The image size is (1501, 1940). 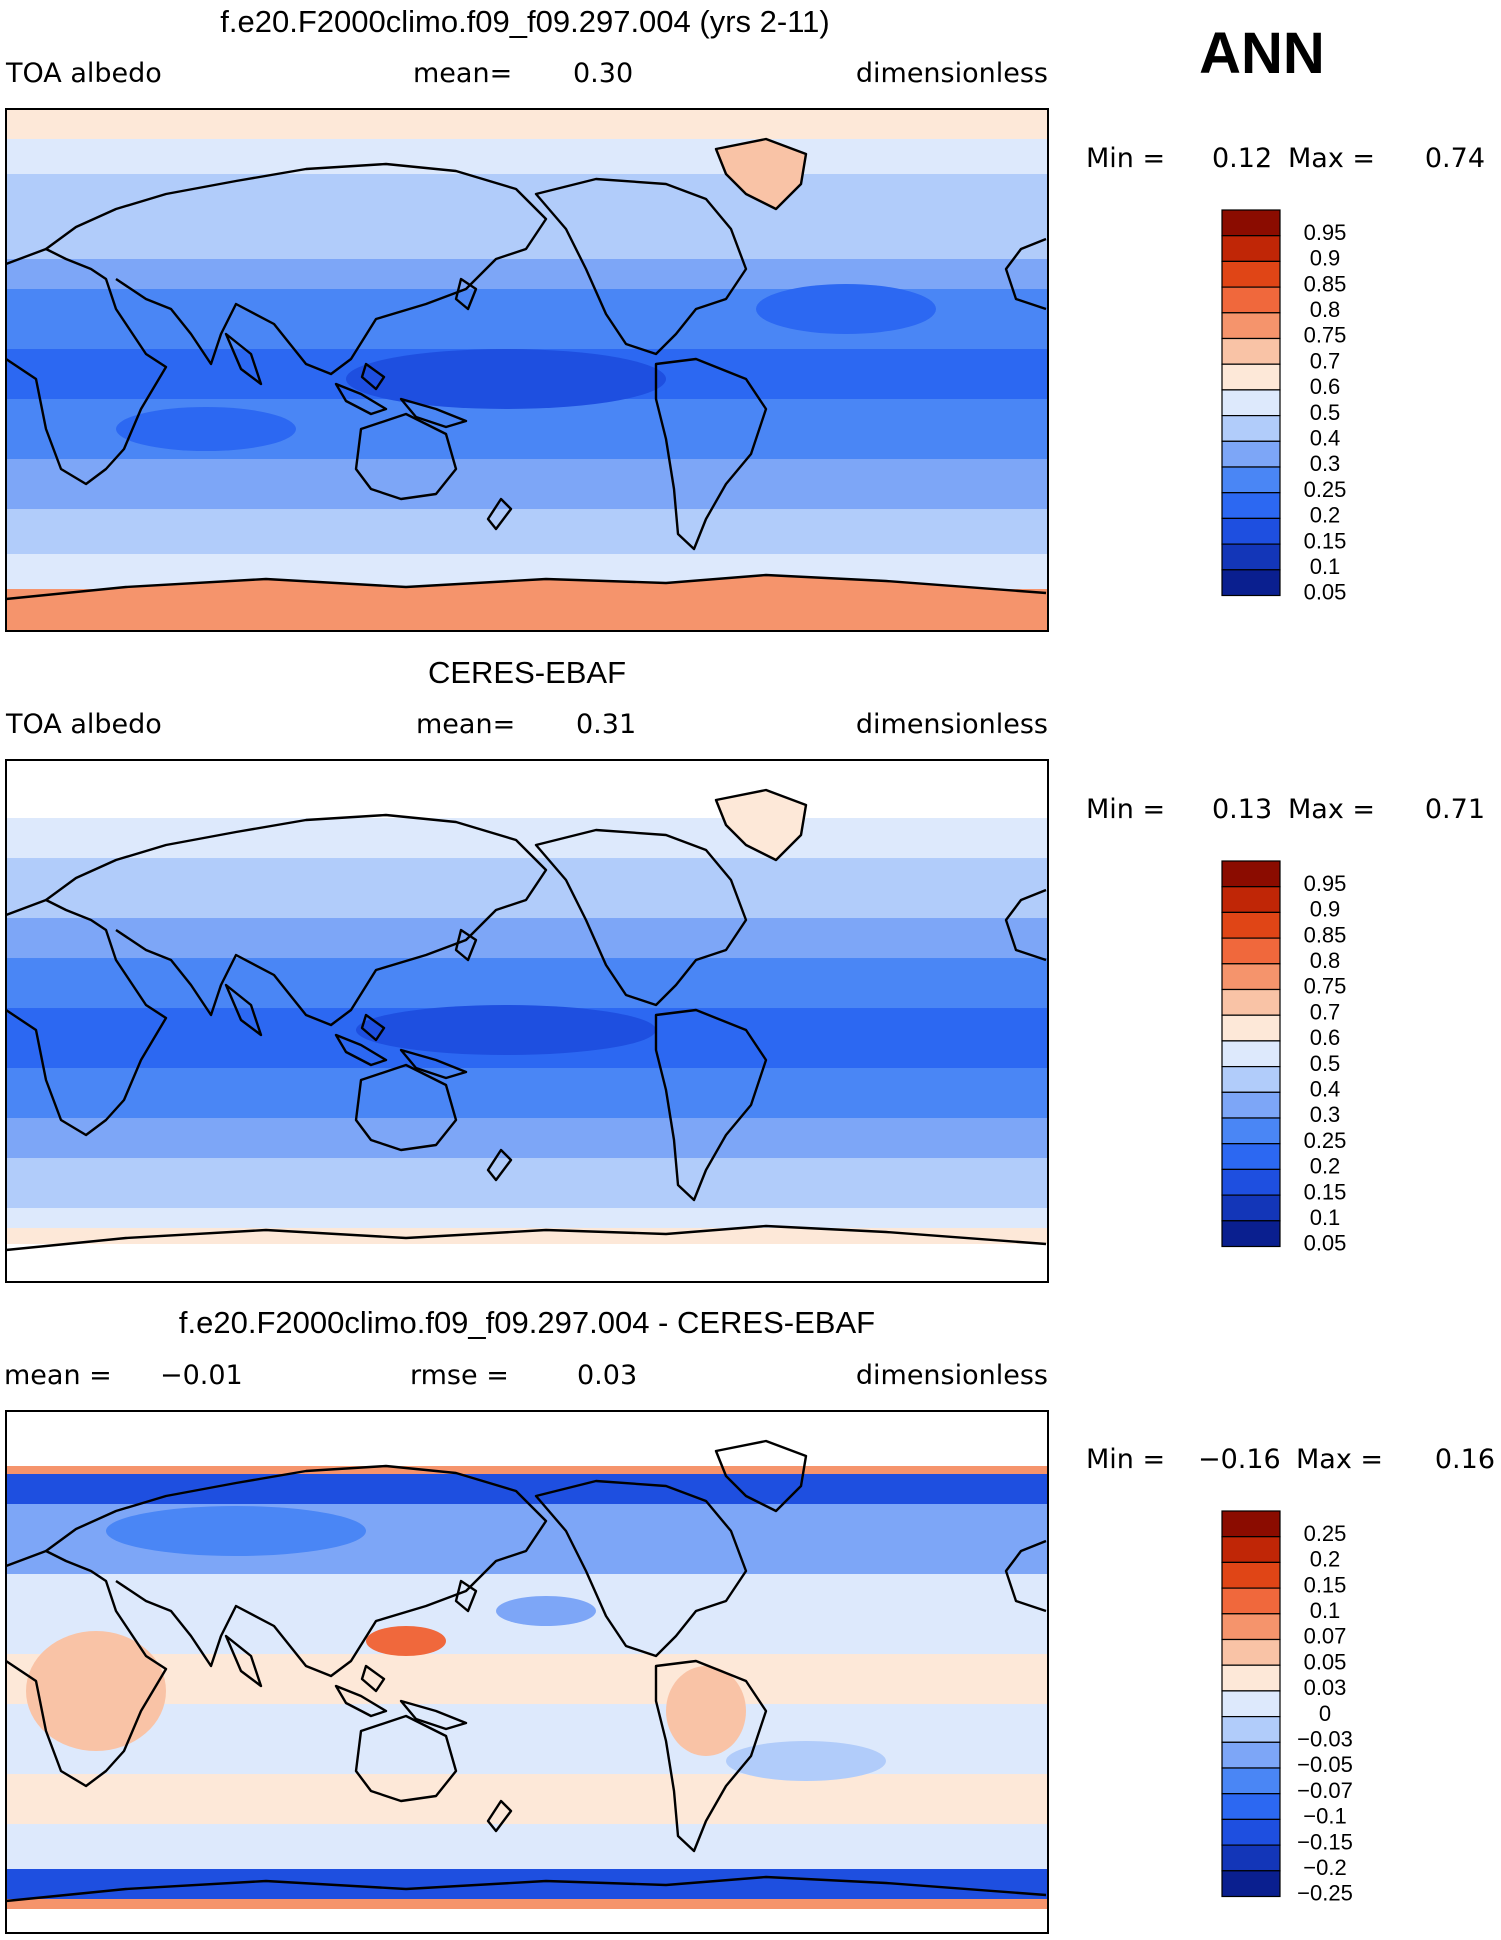 I want to click on colorbar-tick-label: −0.2, so click(x=1324, y=1867).